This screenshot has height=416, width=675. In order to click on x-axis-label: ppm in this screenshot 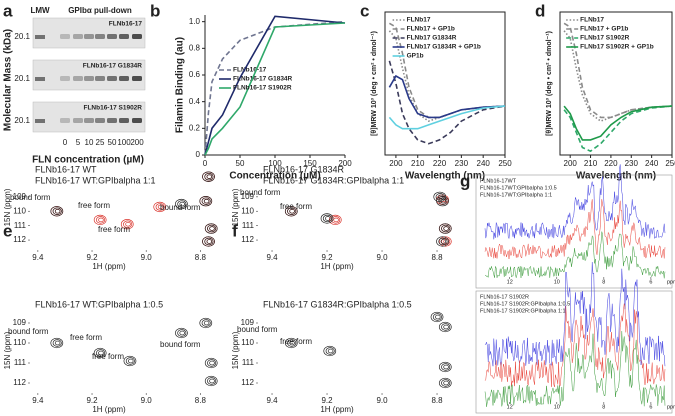, I will do `click(671, 407)`.